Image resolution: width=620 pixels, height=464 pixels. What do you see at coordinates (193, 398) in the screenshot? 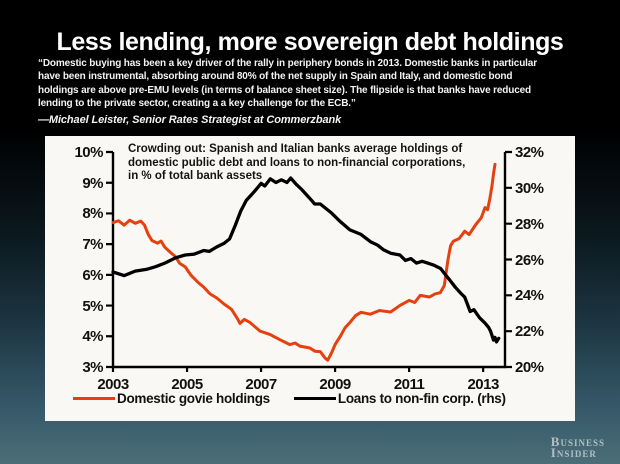
I see `legend-label: Domestic govie holdings` at bounding box center [193, 398].